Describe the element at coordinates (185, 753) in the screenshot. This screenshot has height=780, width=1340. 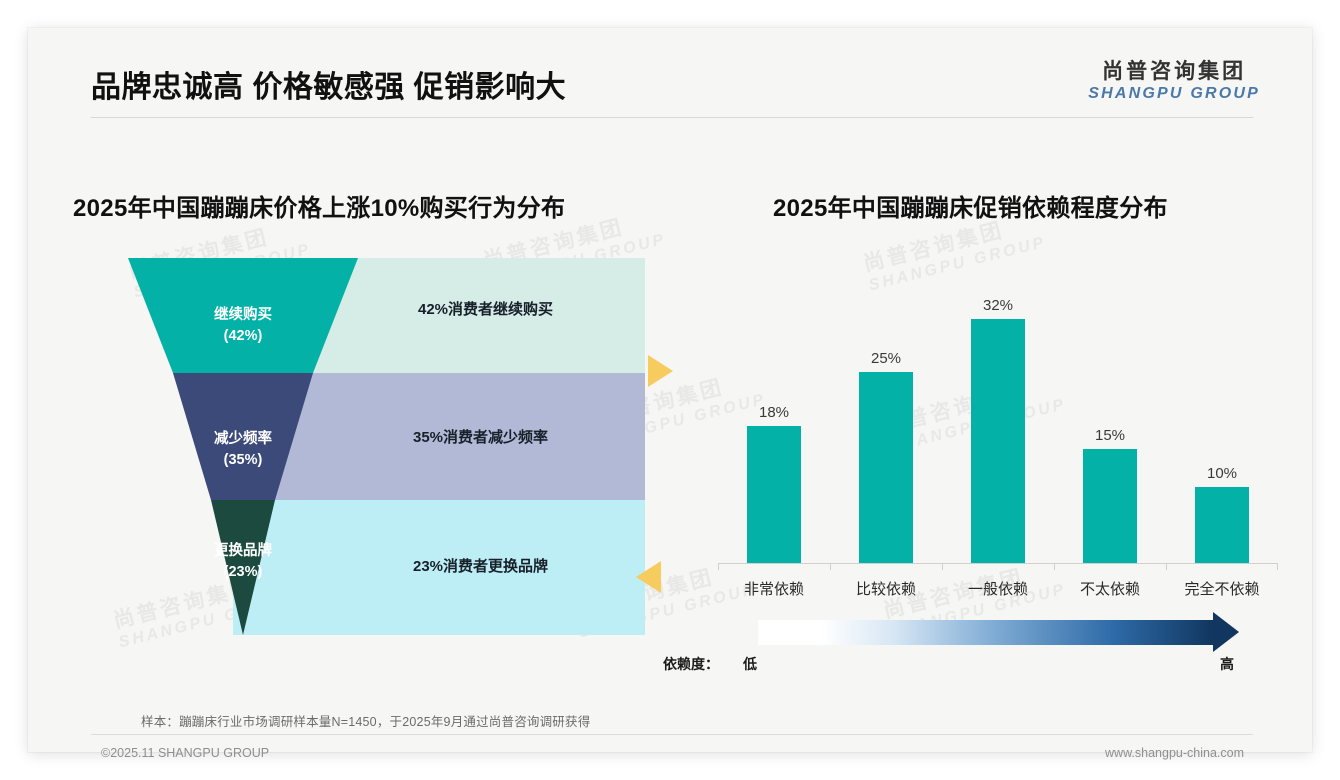
I see `copyright-text: ©2025.11 SHANGPU GROUP` at that location.